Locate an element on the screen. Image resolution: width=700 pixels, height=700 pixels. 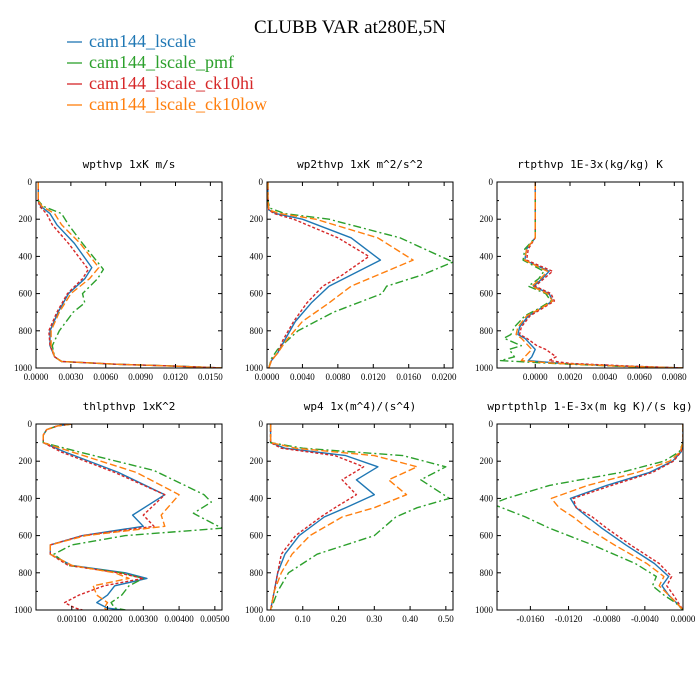
x-tick-label: 0.0200 is located at coordinates (444, 377).